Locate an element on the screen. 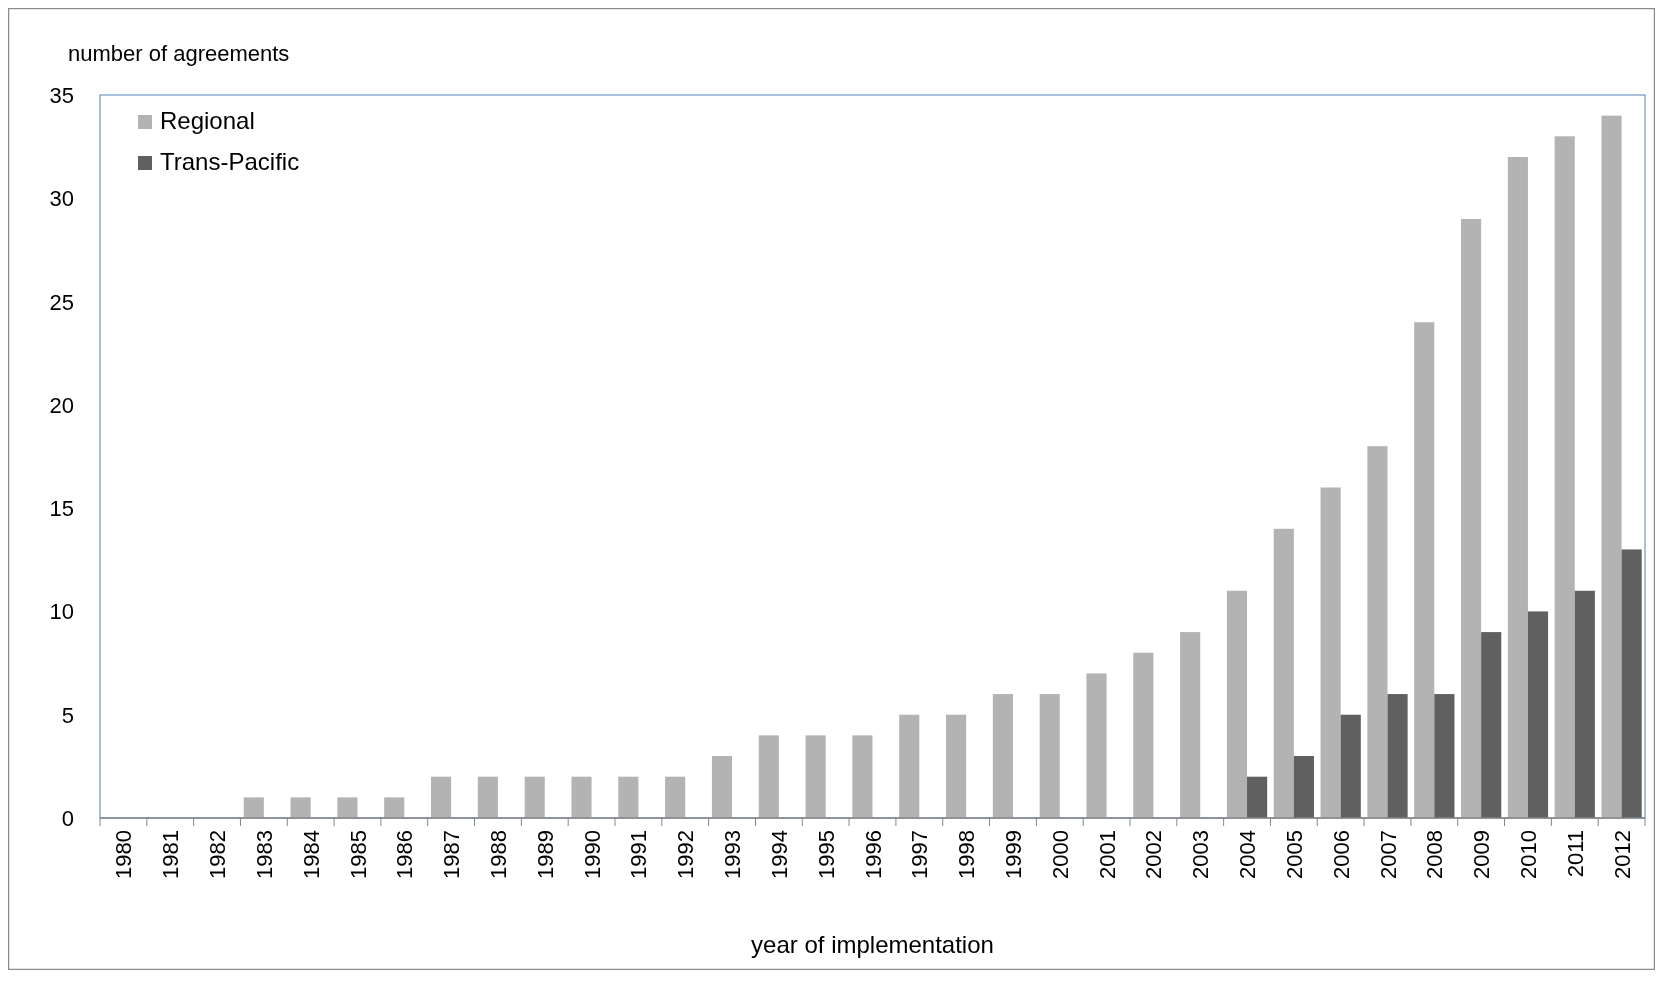 This screenshot has width=1663, height=982. legend-label: Regional is located at coordinates (207, 120).